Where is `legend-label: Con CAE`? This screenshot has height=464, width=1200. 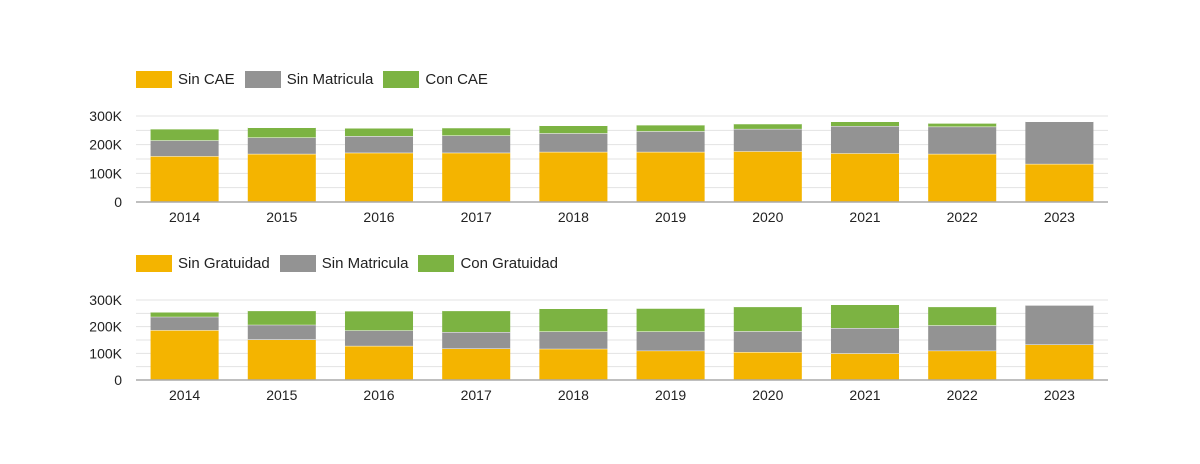
legend-label: Con CAE is located at coordinates (456, 79).